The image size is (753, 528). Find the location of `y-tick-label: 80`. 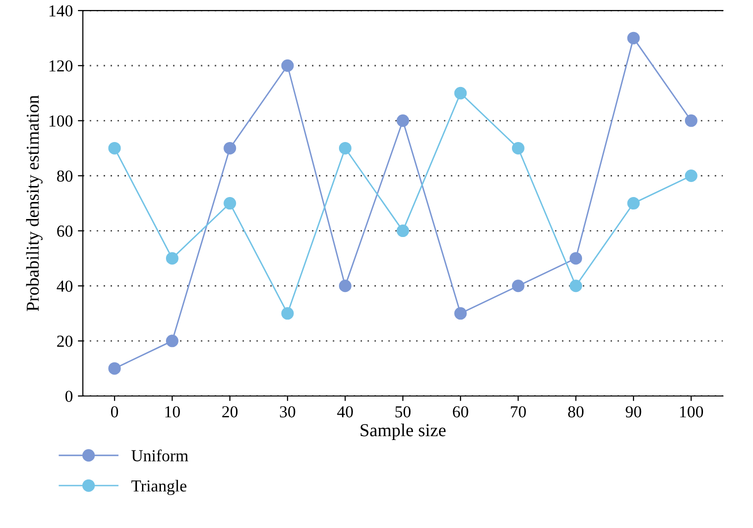

y-tick-label: 80 is located at coordinates (64, 176).